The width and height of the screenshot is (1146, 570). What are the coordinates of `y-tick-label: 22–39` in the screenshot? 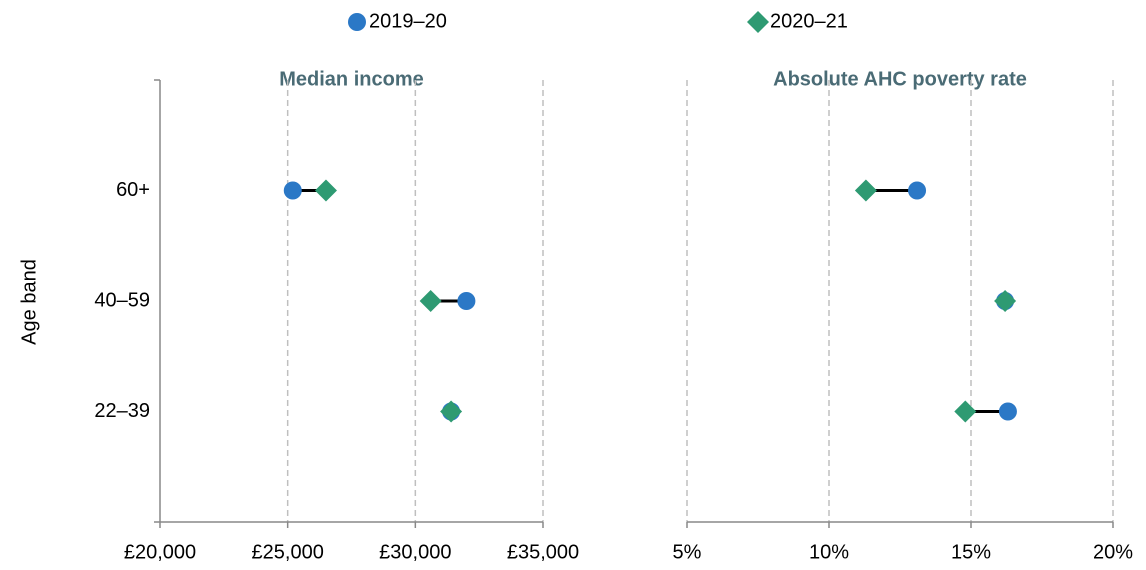 It's located at (122, 411).